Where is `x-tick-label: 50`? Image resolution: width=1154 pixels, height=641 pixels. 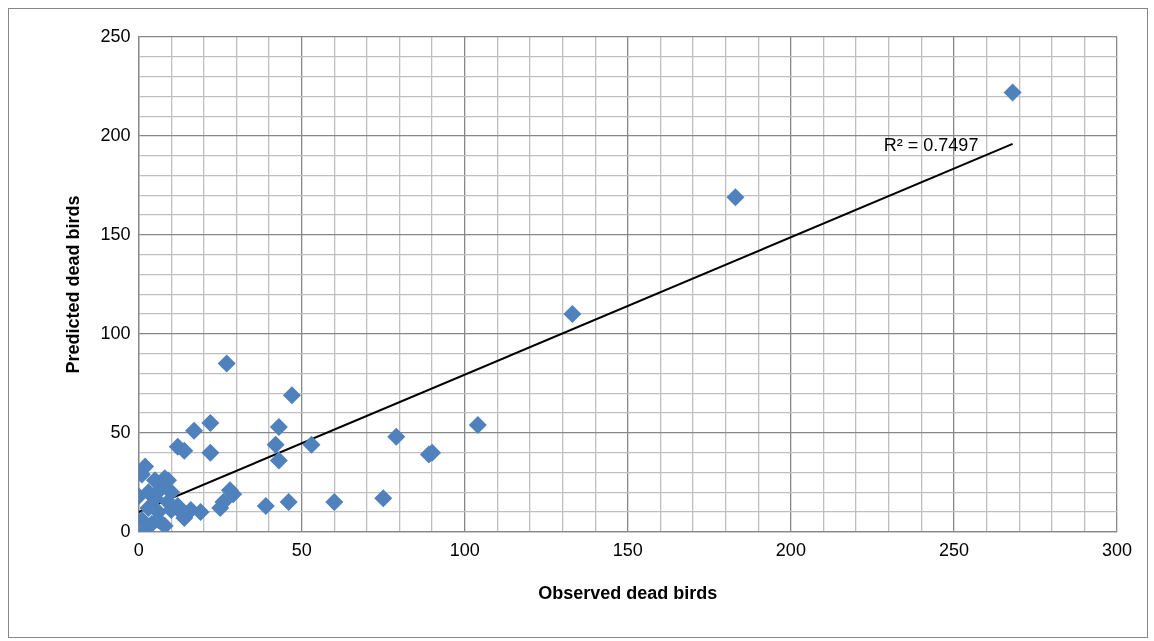
x-tick-label: 50 is located at coordinates (301, 549).